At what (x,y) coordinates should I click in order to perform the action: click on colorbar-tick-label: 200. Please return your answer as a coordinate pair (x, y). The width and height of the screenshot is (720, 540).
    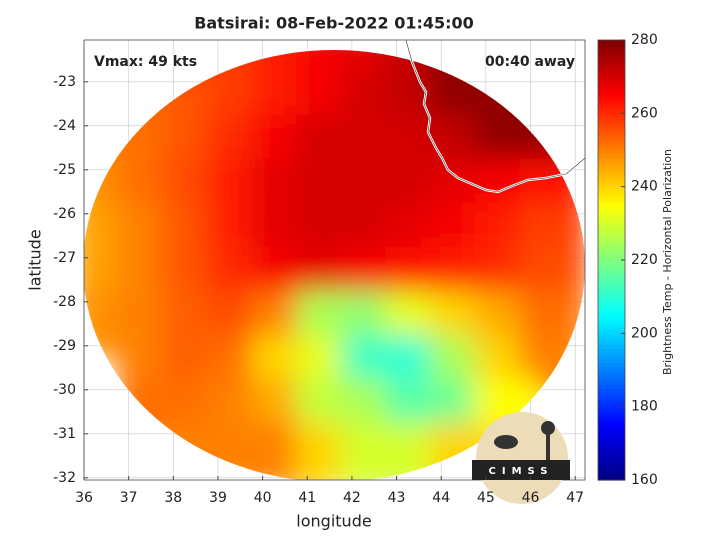
    Looking at the image, I should click on (644, 333).